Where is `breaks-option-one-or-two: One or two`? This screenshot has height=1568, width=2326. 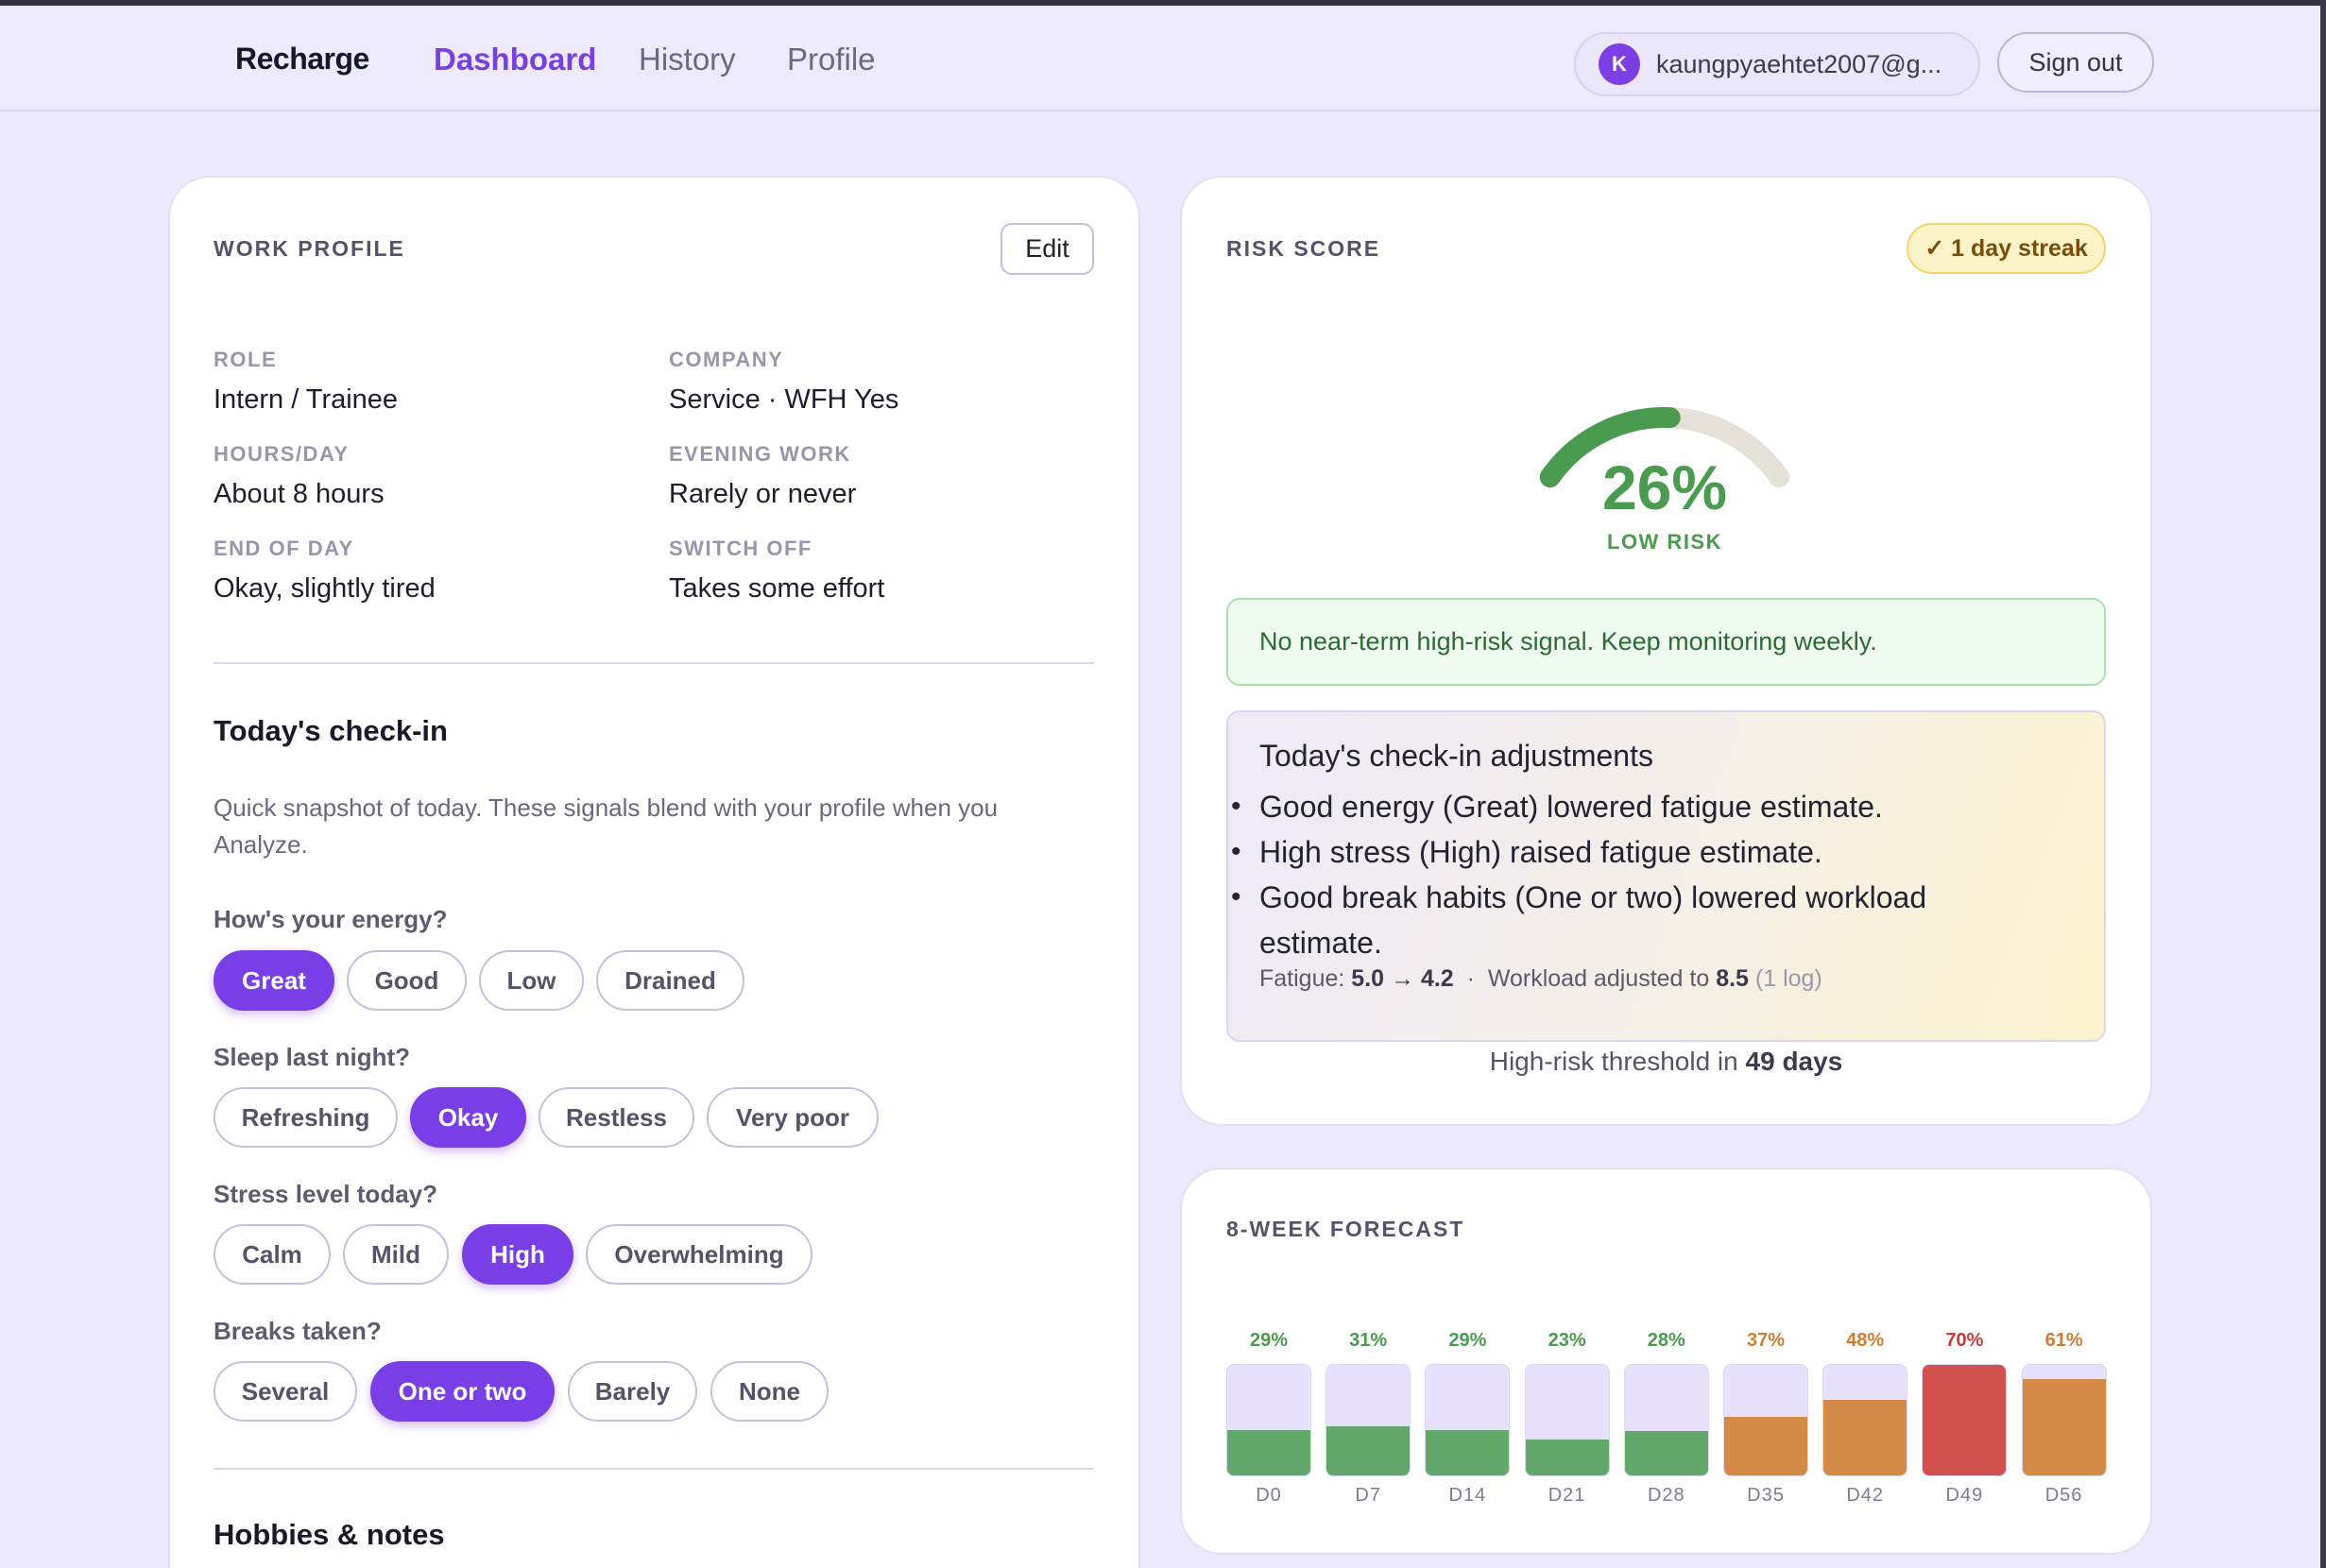
breaks-option-one-or-two: One or two is located at coordinates (462, 1391).